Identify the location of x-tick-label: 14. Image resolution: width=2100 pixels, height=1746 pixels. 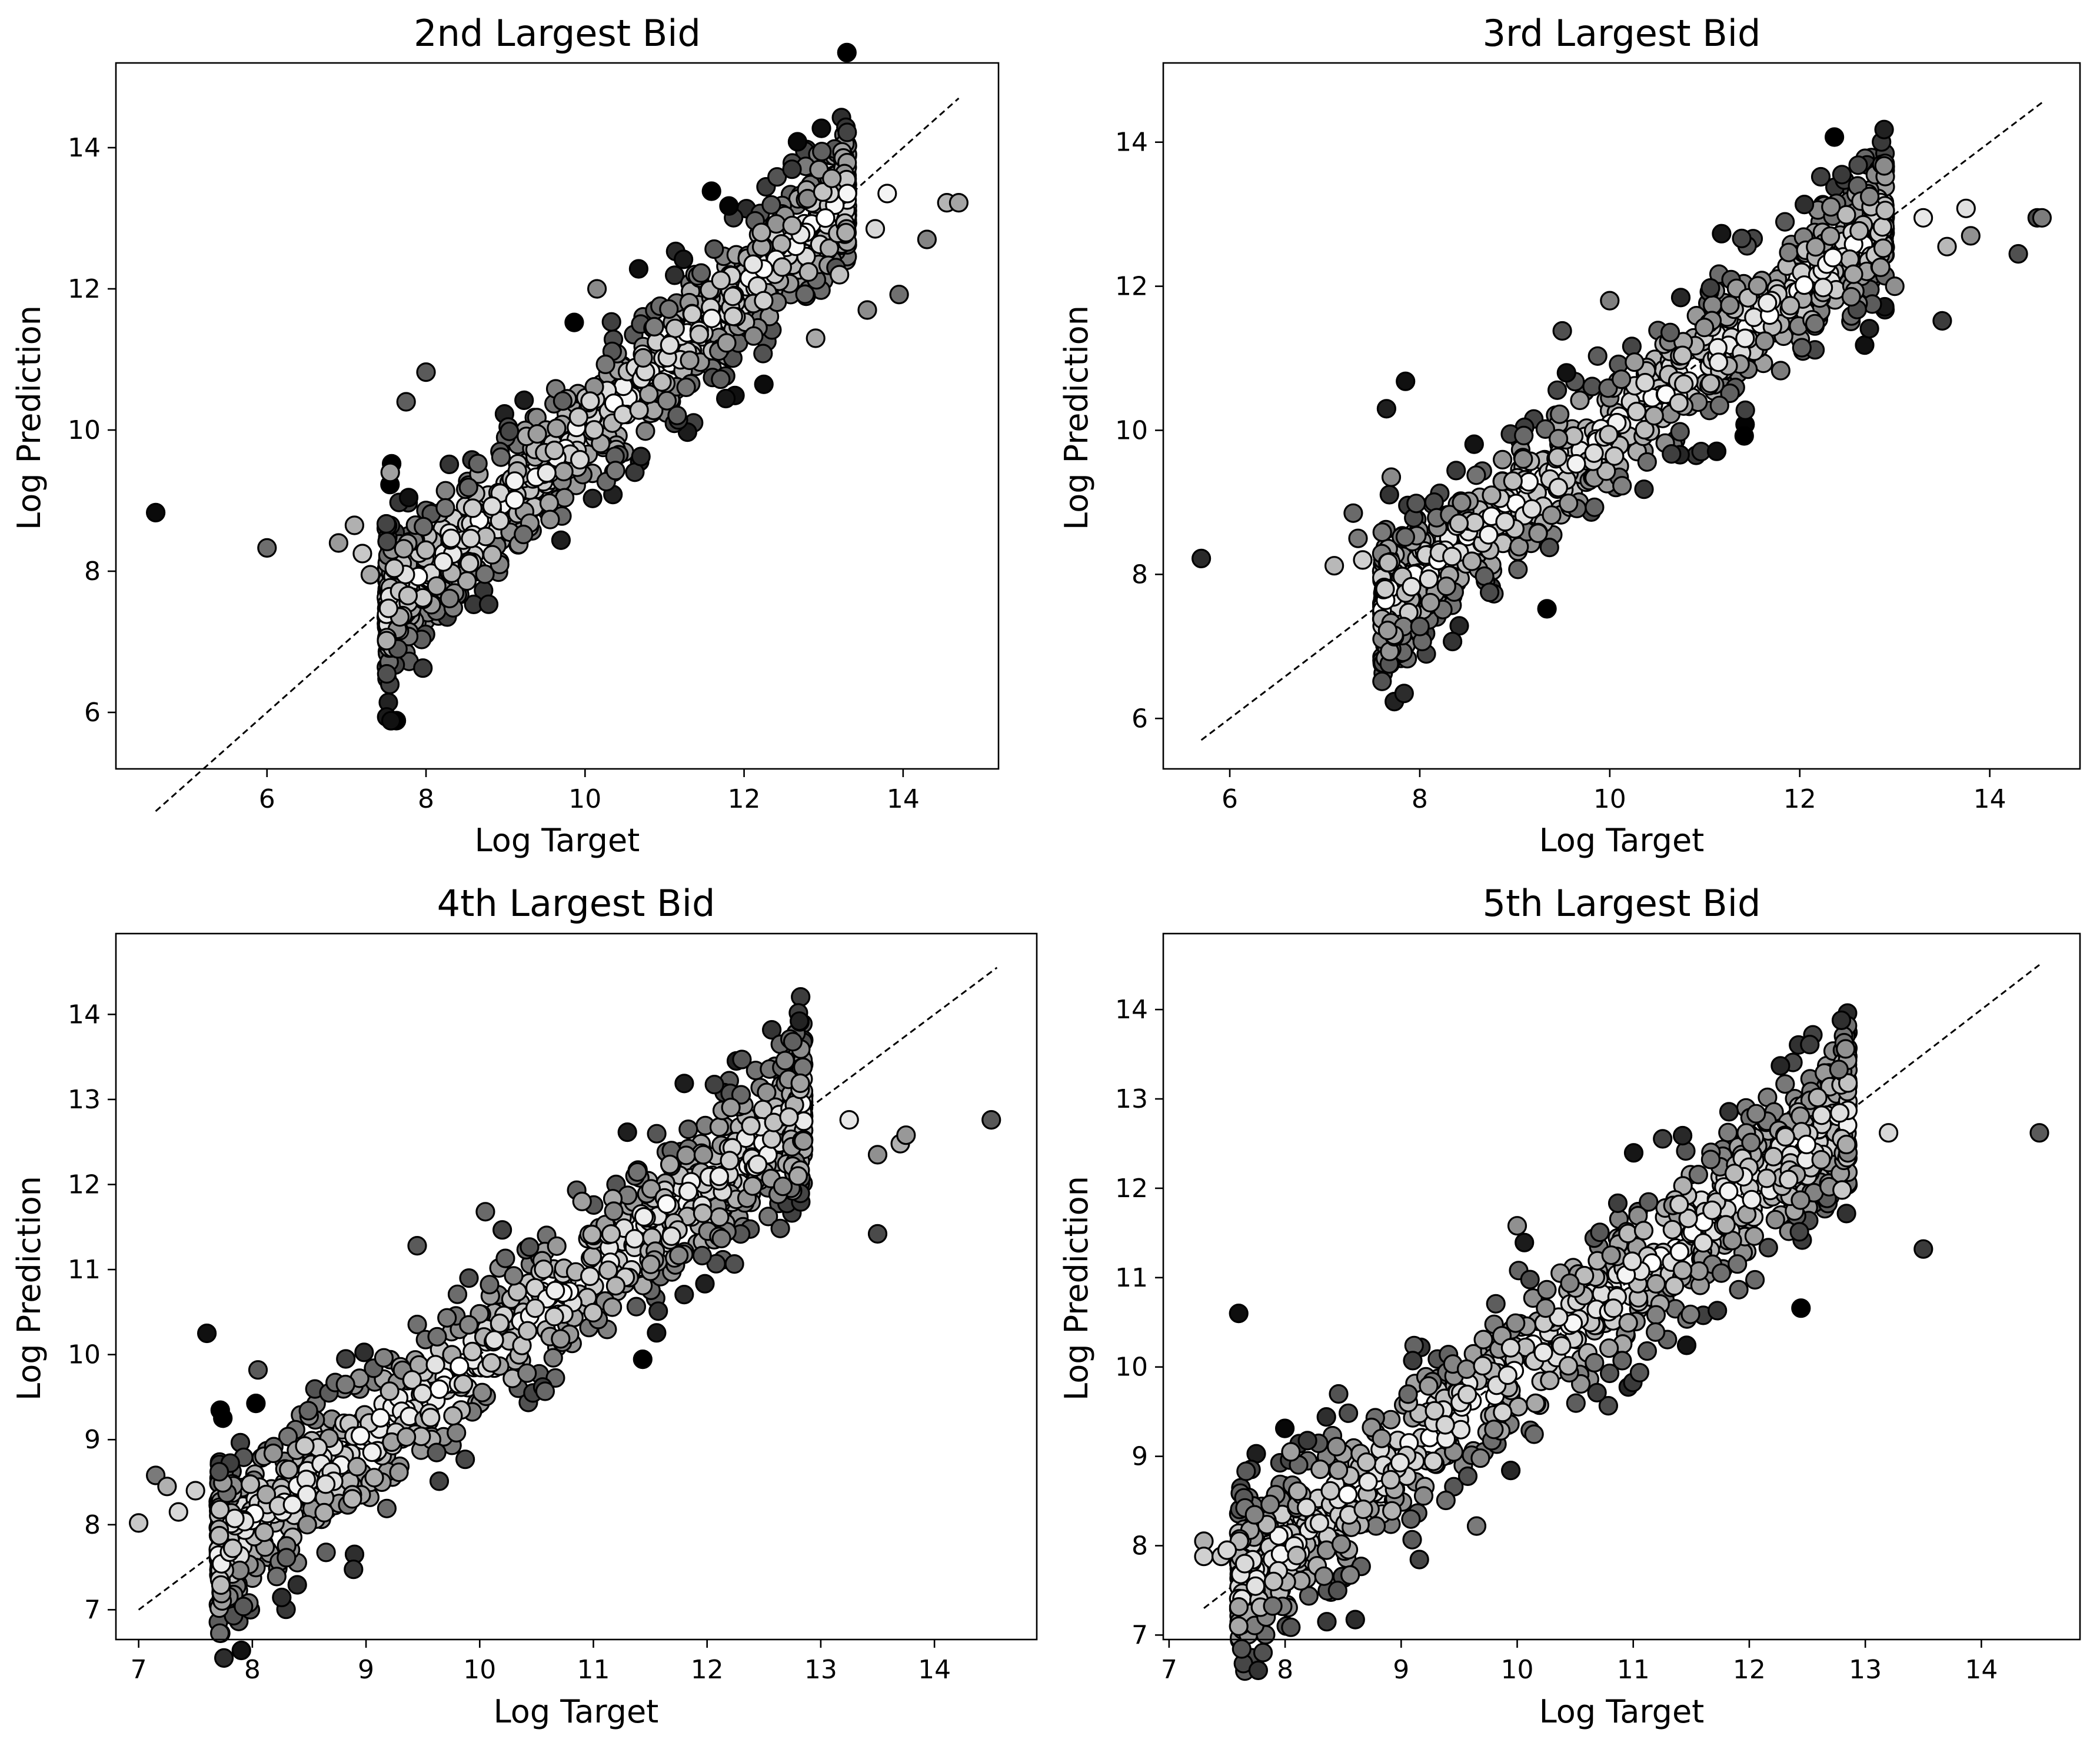
(1989, 799).